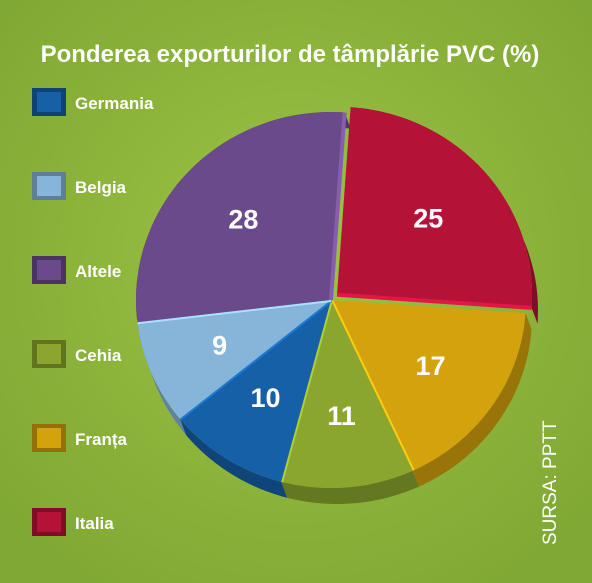 This screenshot has width=592, height=583. I want to click on pie-slice-altele, so click(240, 217).